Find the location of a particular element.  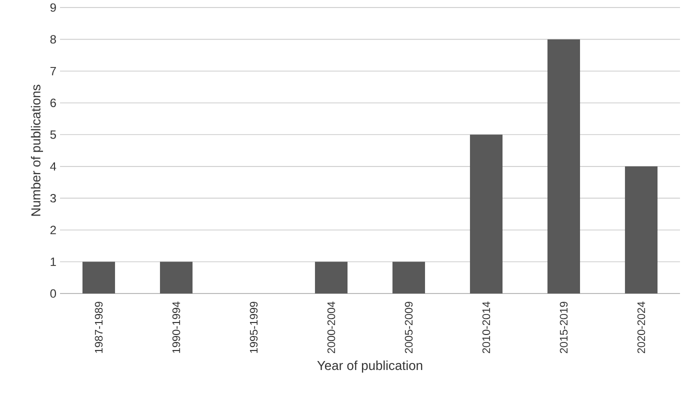

x-tick-label: 2015-2019 is located at coordinates (564, 328).